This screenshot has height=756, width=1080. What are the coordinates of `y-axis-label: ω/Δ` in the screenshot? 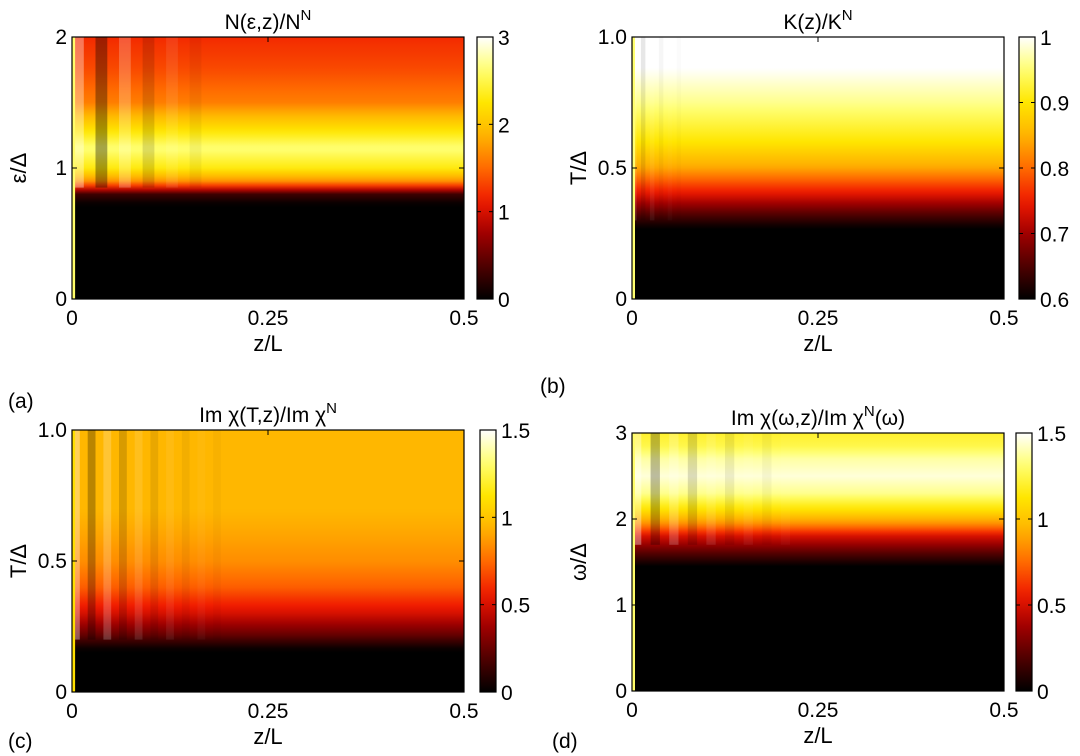 It's located at (578, 562).